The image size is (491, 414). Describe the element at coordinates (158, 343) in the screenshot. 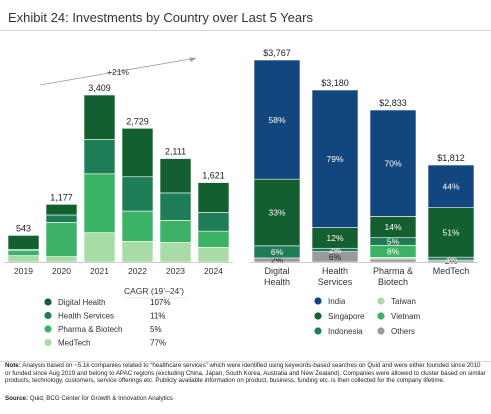

I see `cagr-value: 77%` at that location.